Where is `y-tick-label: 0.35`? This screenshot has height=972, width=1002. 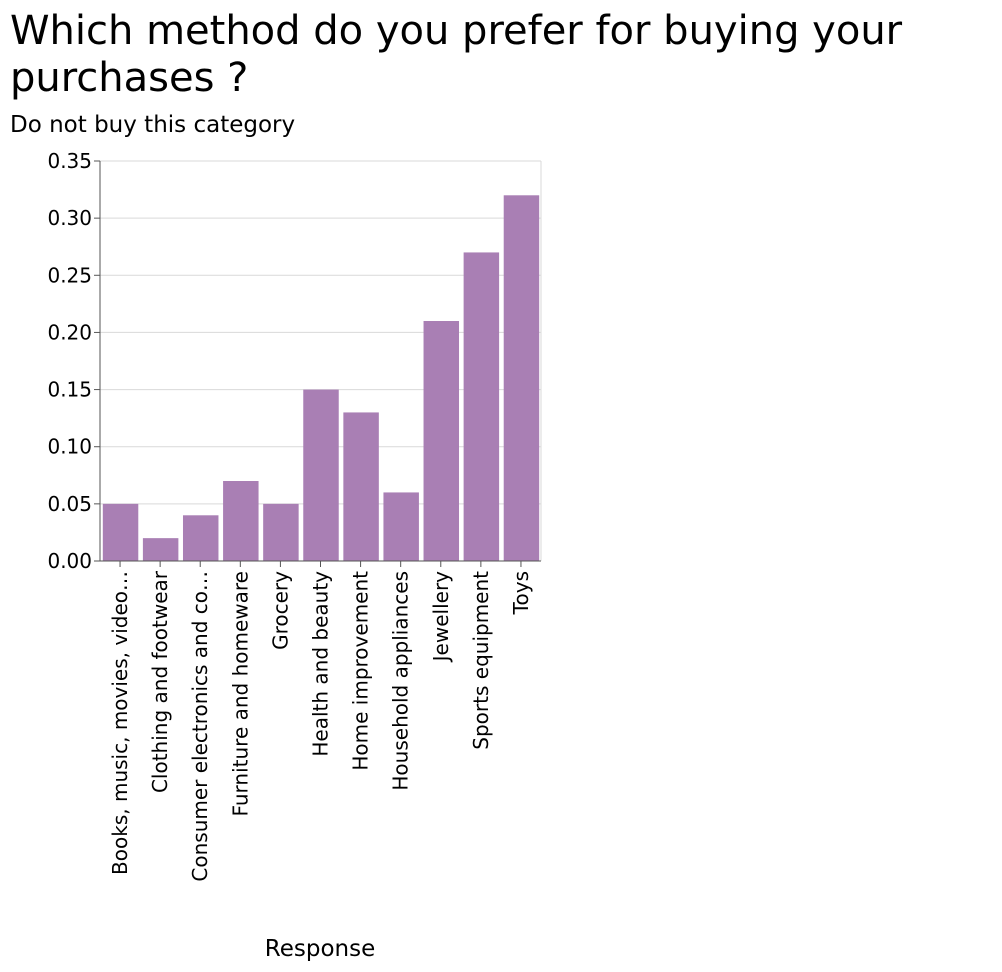 y-tick-label: 0.35 is located at coordinates (69, 161).